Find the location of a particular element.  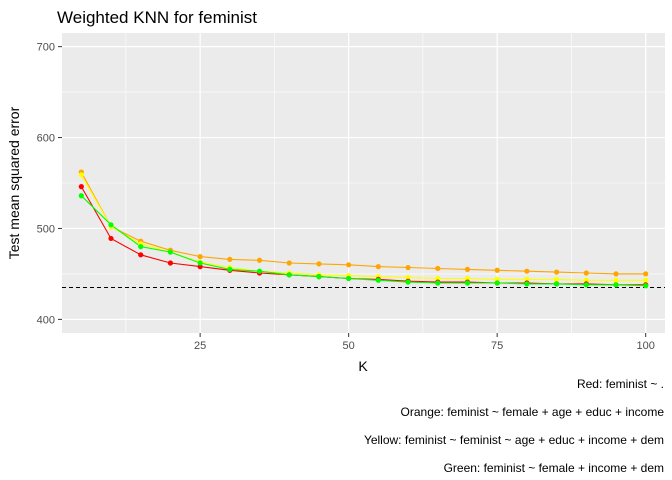

chart-title: Weighted KNN for feminist is located at coordinates (157, 17).